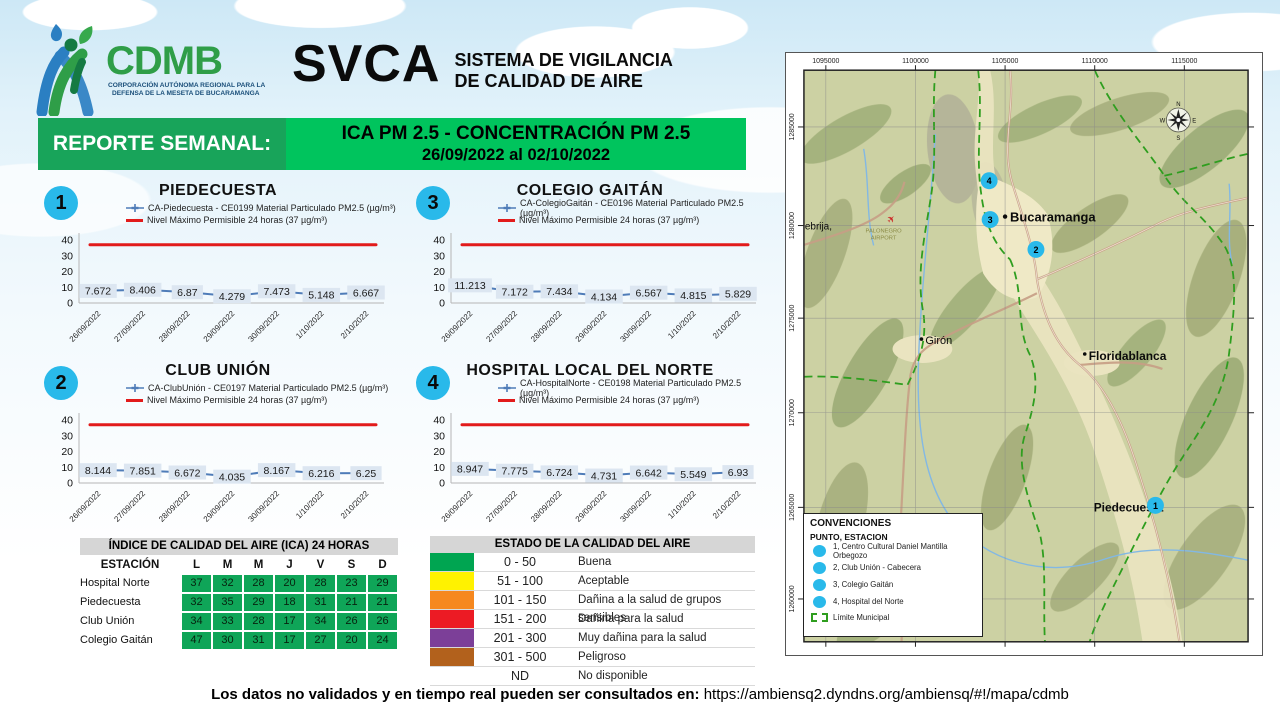 This screenshot has height=719, width=1280. I want to click on svg-text: 1280000, so click(792, 225).